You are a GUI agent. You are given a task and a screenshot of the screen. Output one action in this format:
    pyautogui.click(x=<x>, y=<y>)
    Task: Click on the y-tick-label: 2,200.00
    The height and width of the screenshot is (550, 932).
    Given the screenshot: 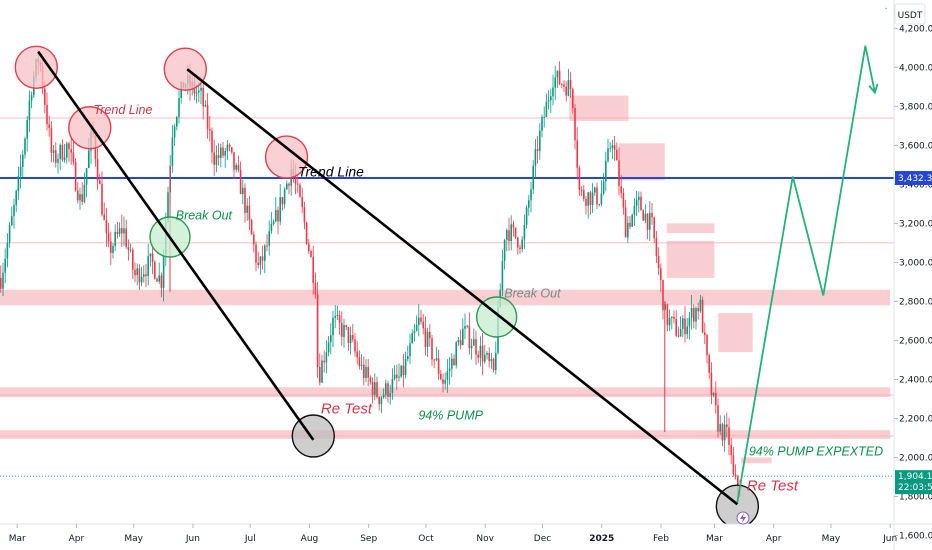 What is the action you would take?
    pyautogui.click(x=915, y=419)
    